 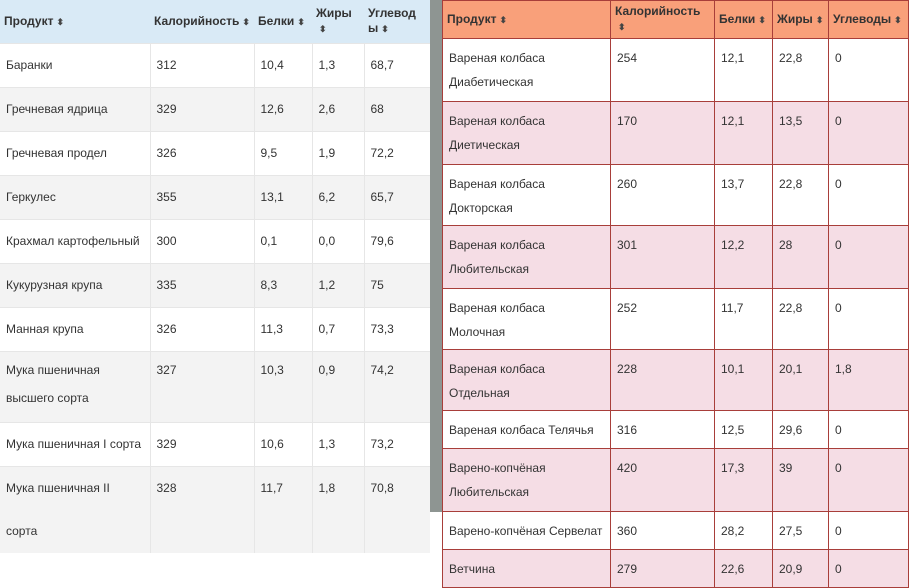 I want to click on value-cell: 13,1, so click(x=282, y=197).